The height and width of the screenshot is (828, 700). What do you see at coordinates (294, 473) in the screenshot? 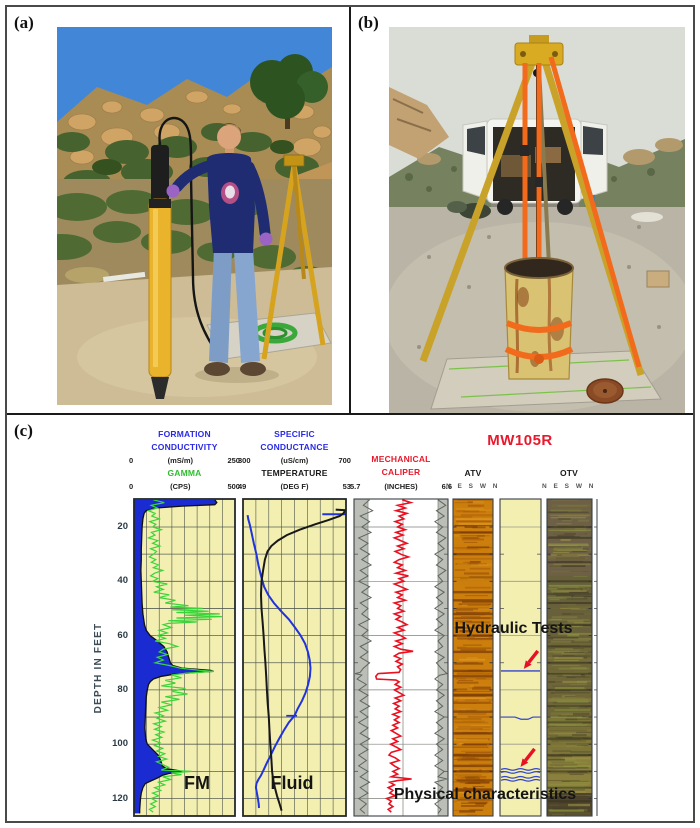
I see `temperature-header: TEMPERATURE` at bounding box center [294, 473].